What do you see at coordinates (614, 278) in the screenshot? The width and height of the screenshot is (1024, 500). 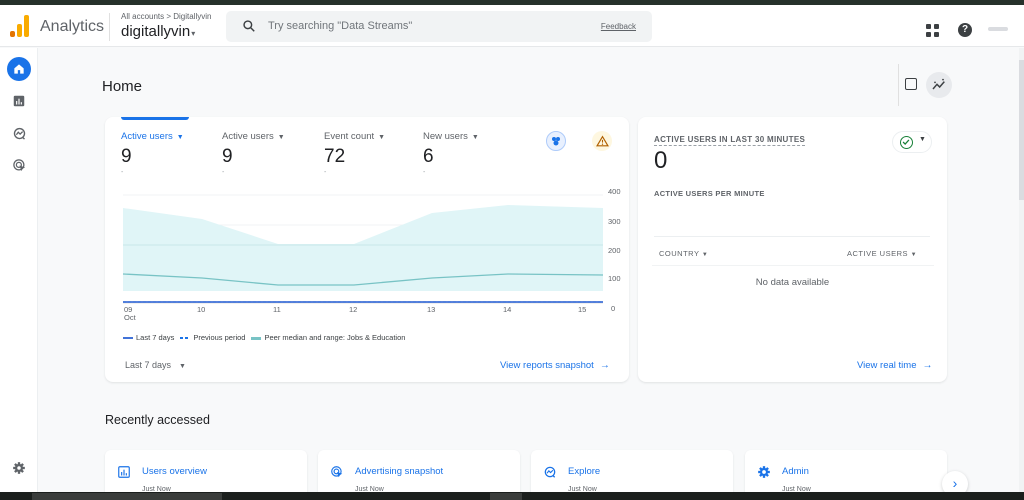 I see `svg-text: 100` at bounding box center [614, 278].